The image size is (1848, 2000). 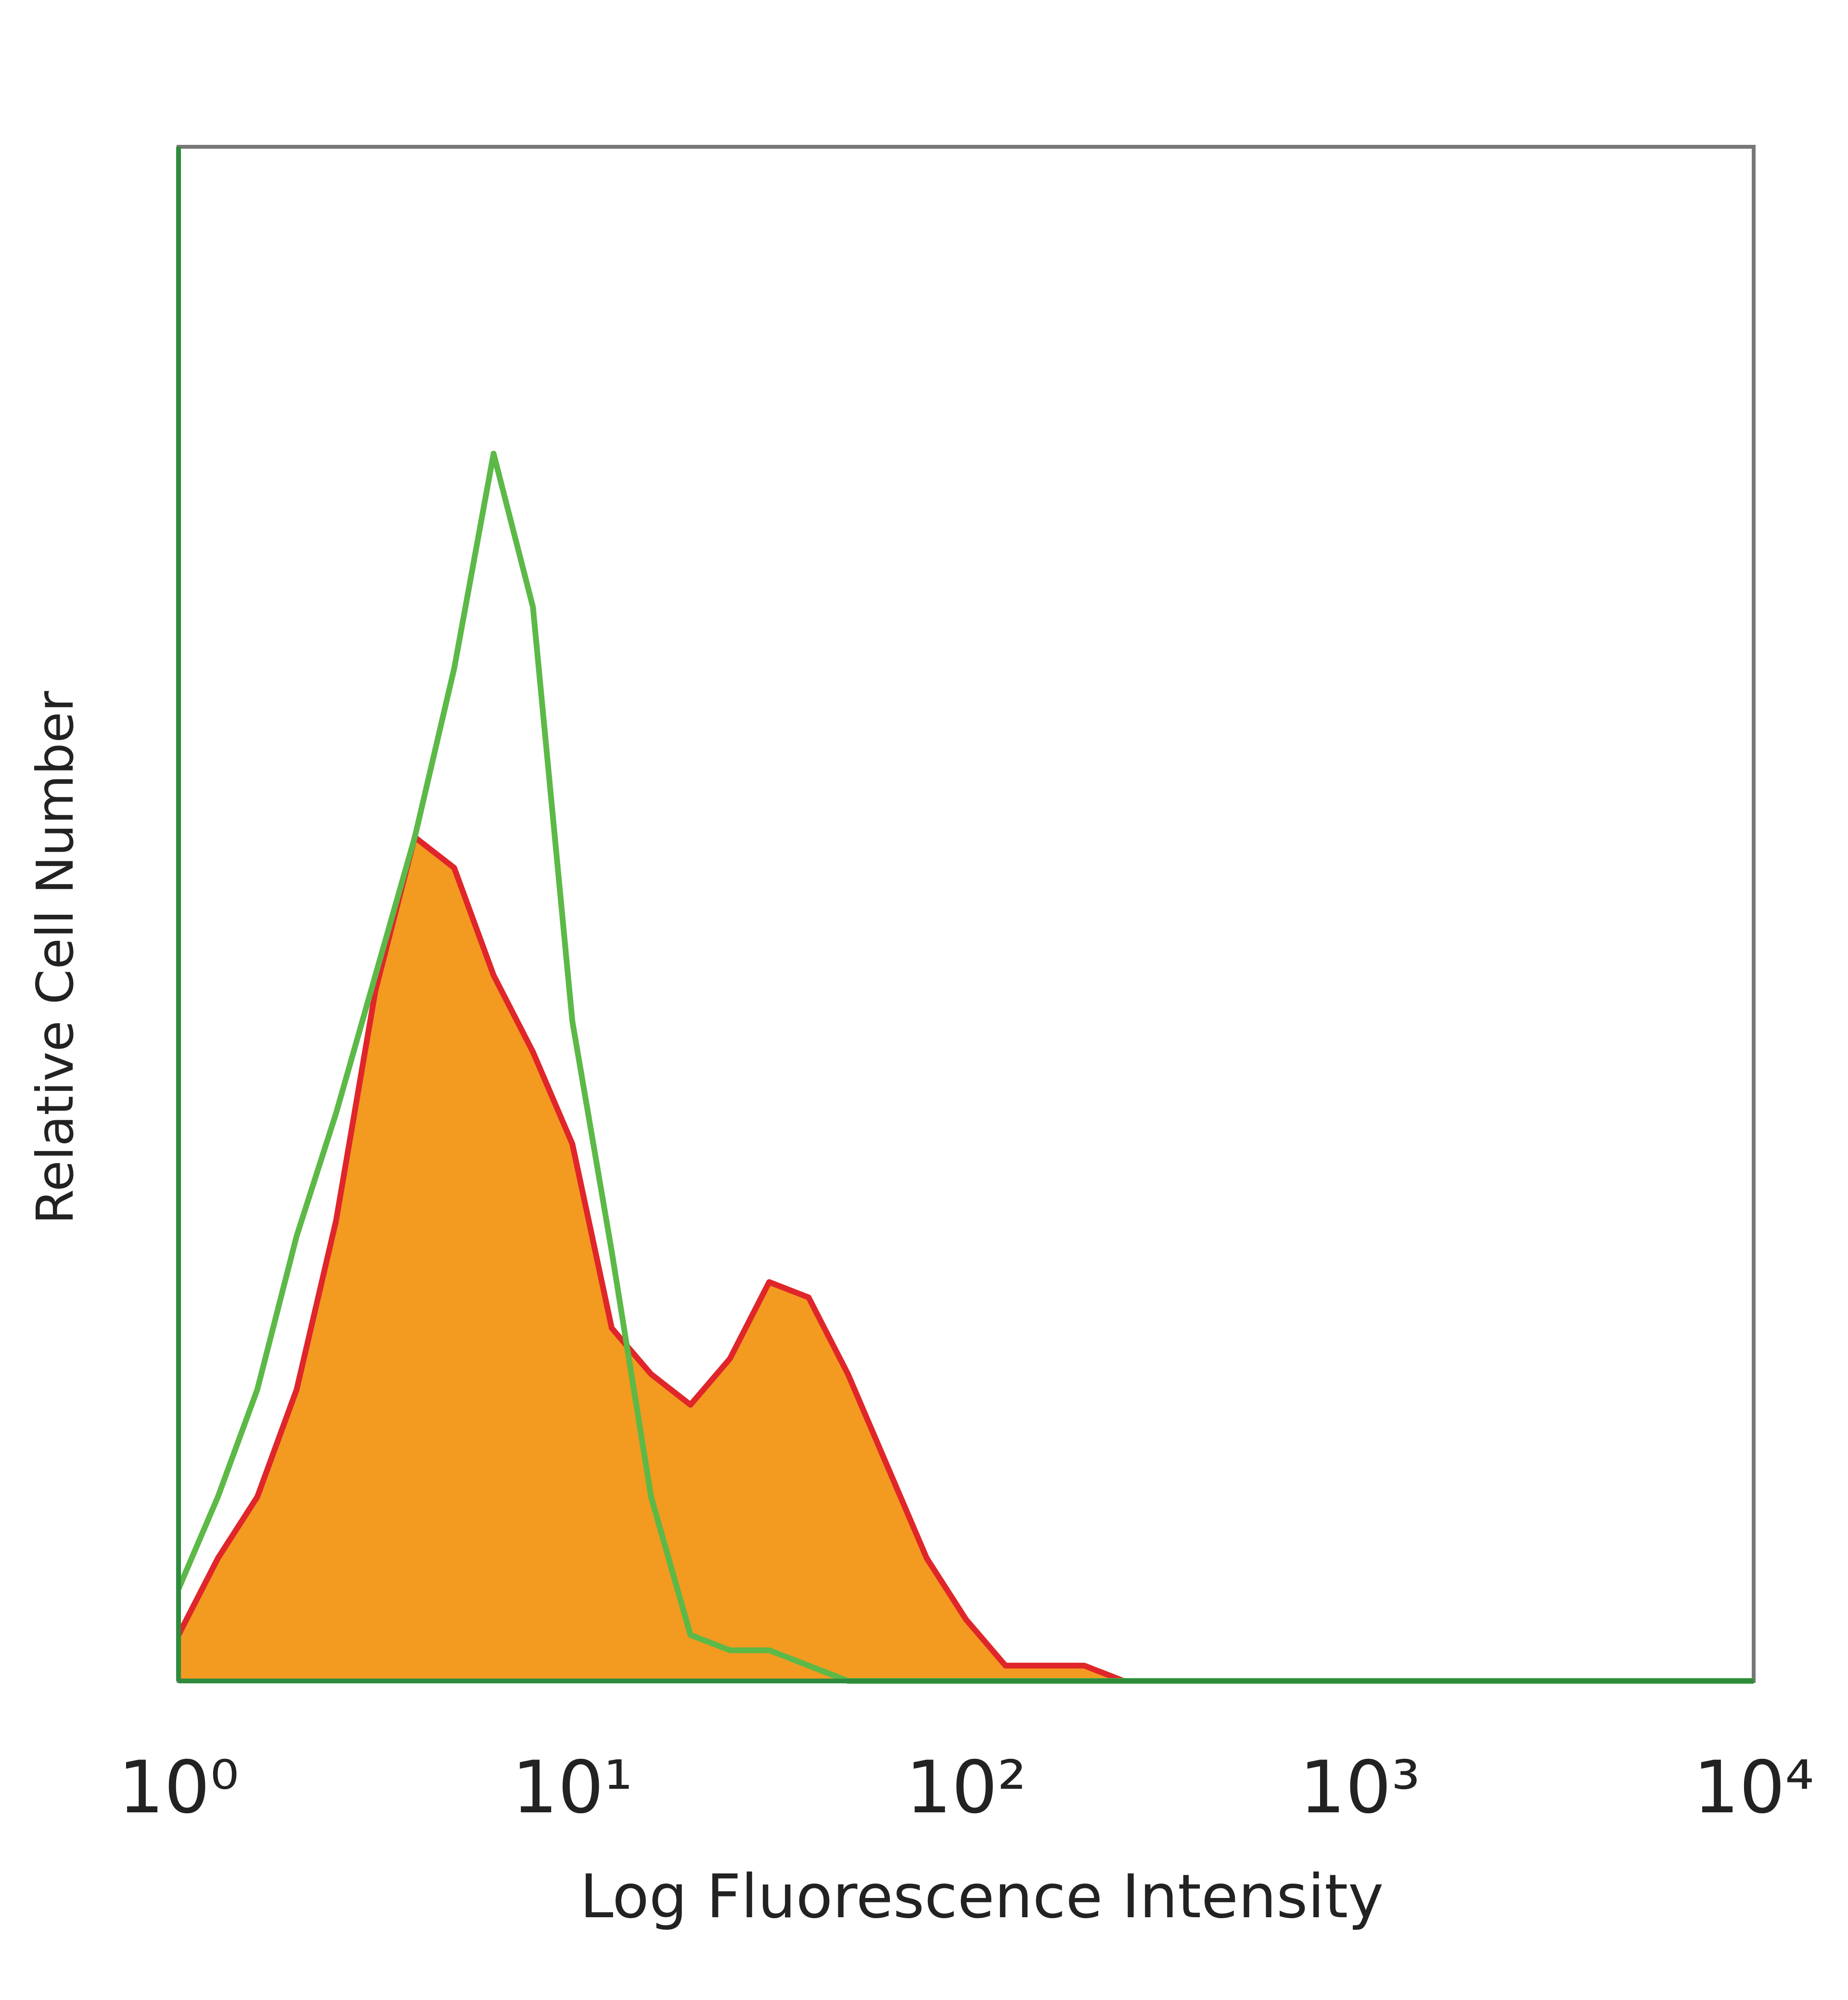 I want to click on x-tick-label: 10⁴, so click(x=1753, y=1788).